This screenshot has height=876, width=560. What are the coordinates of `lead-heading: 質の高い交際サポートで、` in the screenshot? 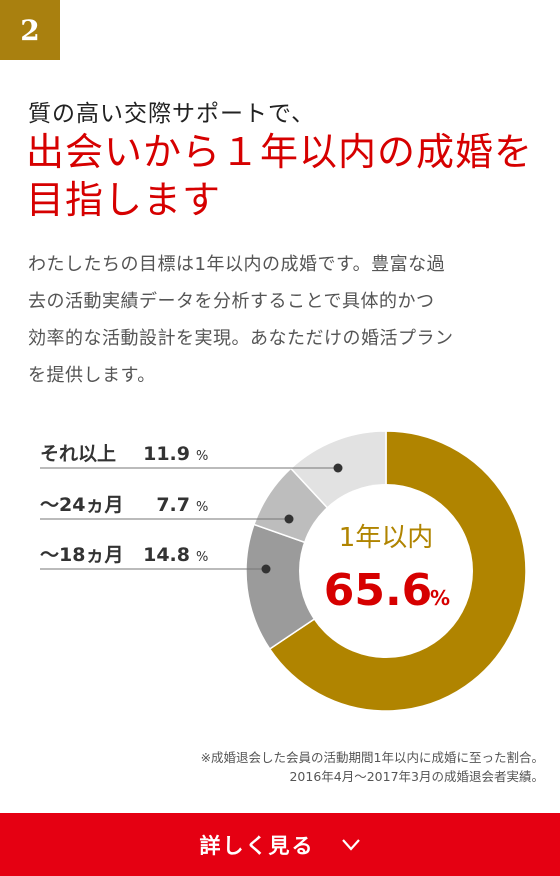 It's located at (172, 114).